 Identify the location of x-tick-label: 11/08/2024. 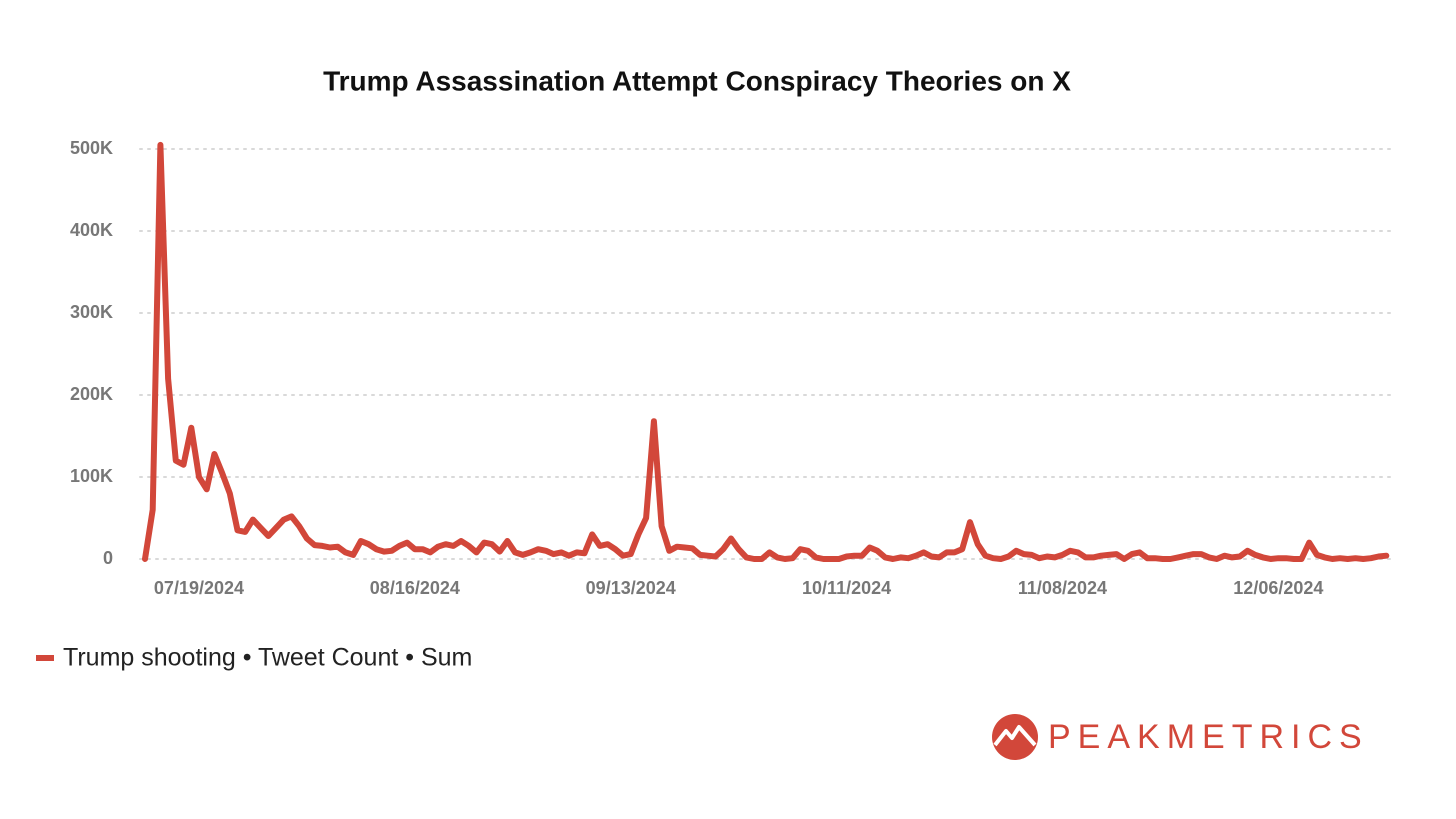
(1062, 588).